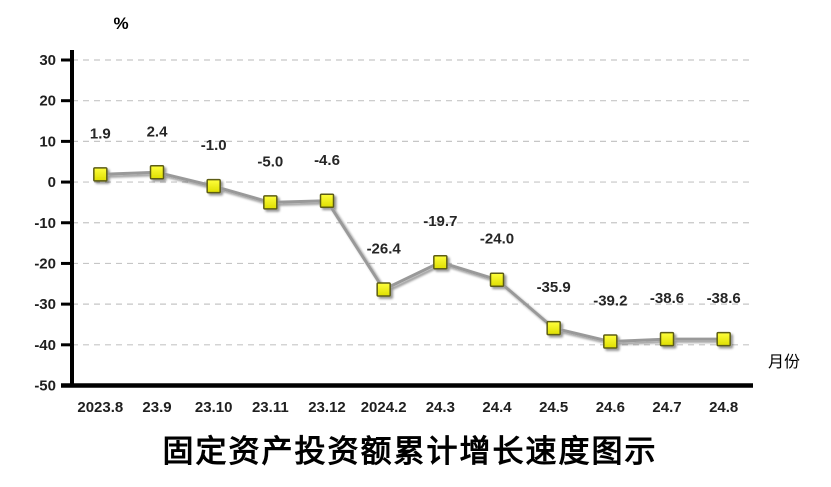 This screenshot has height=487, width=831. Describe the element at coordinates (440, 221) in the screenshot. I see `data-label: -19.7` at that location.